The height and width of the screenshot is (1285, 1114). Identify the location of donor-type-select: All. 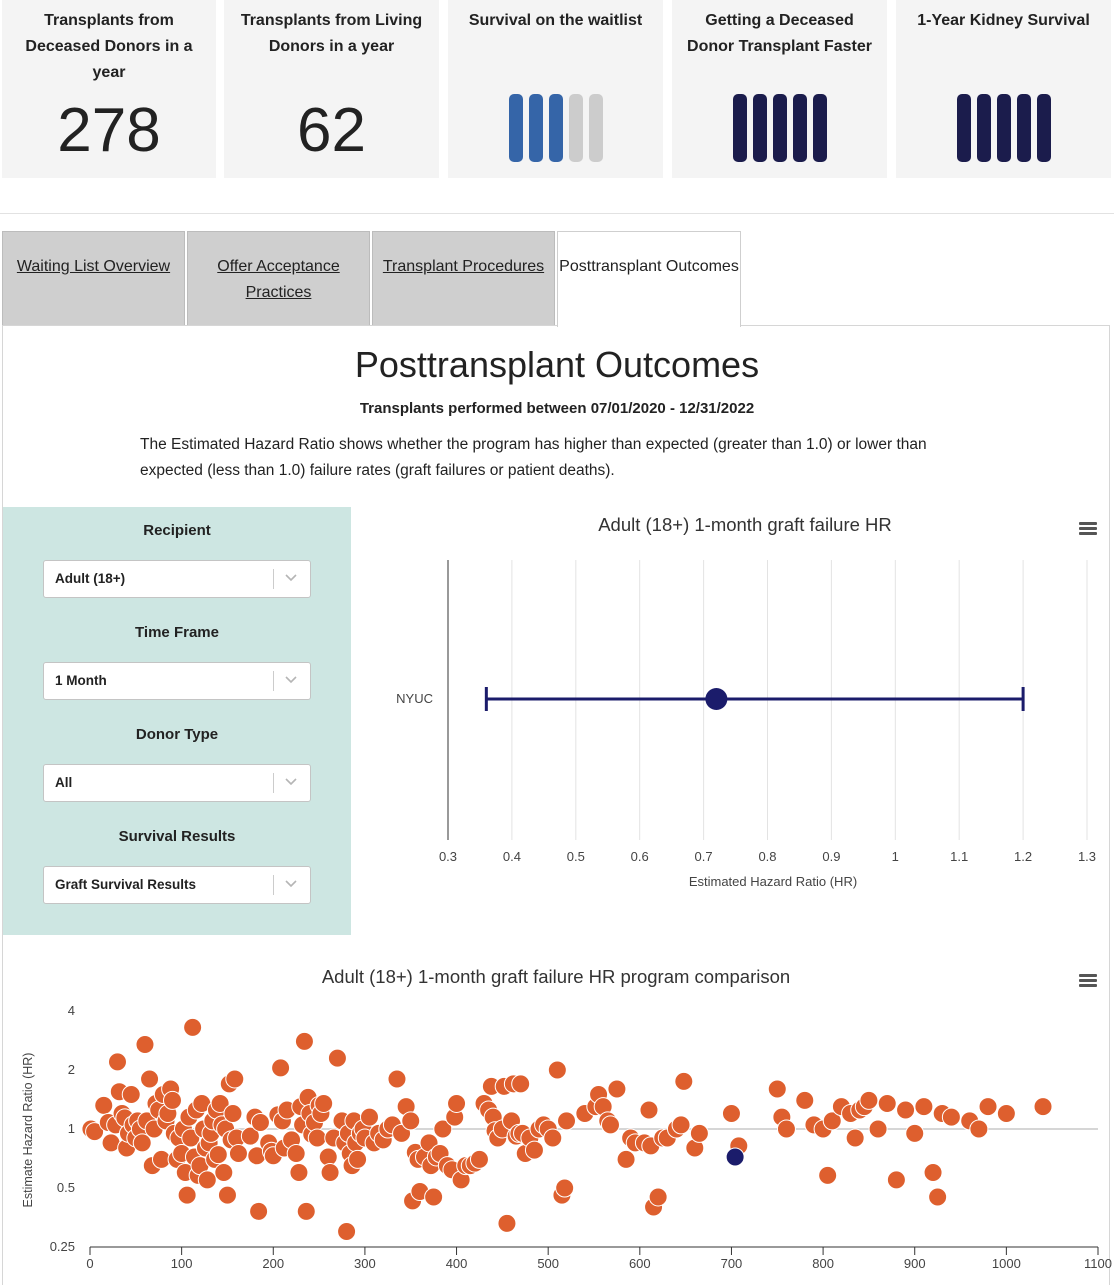
(177, 783).